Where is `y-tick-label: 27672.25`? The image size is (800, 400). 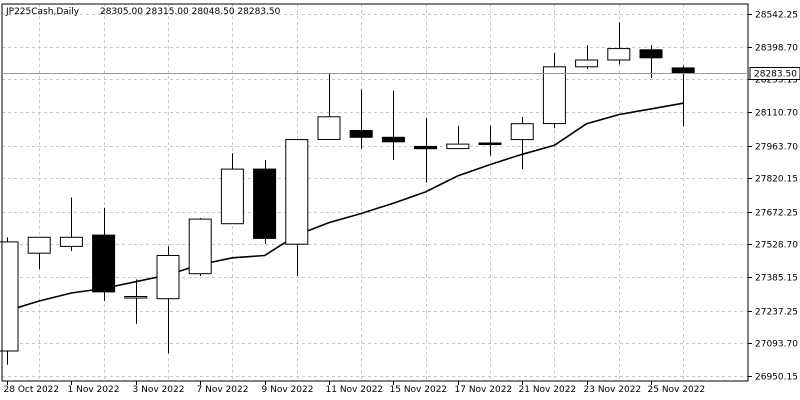
y-tick-label: 27672.25 is located at coordinates (776, 214).